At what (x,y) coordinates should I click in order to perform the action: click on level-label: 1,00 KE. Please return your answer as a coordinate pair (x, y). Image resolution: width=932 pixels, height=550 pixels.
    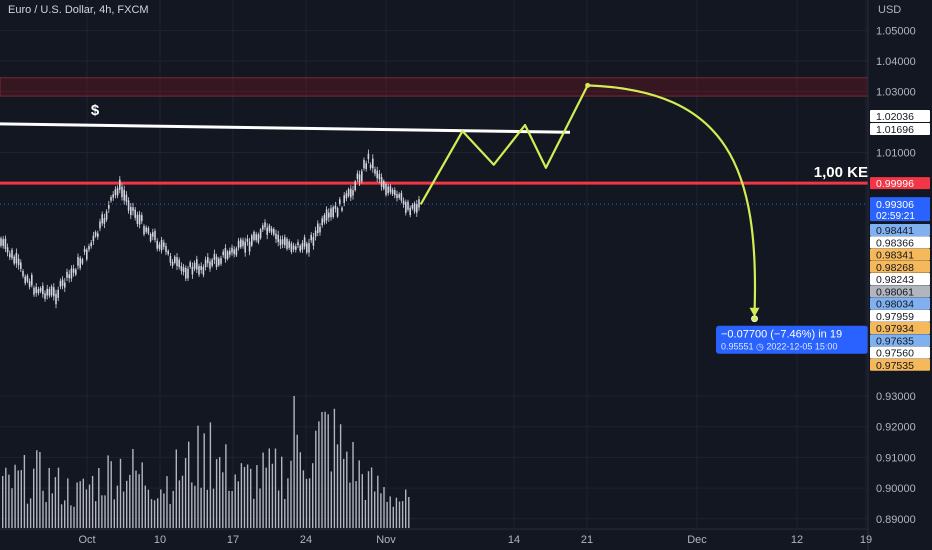
    Looking at the image, I should click on (841, 172).